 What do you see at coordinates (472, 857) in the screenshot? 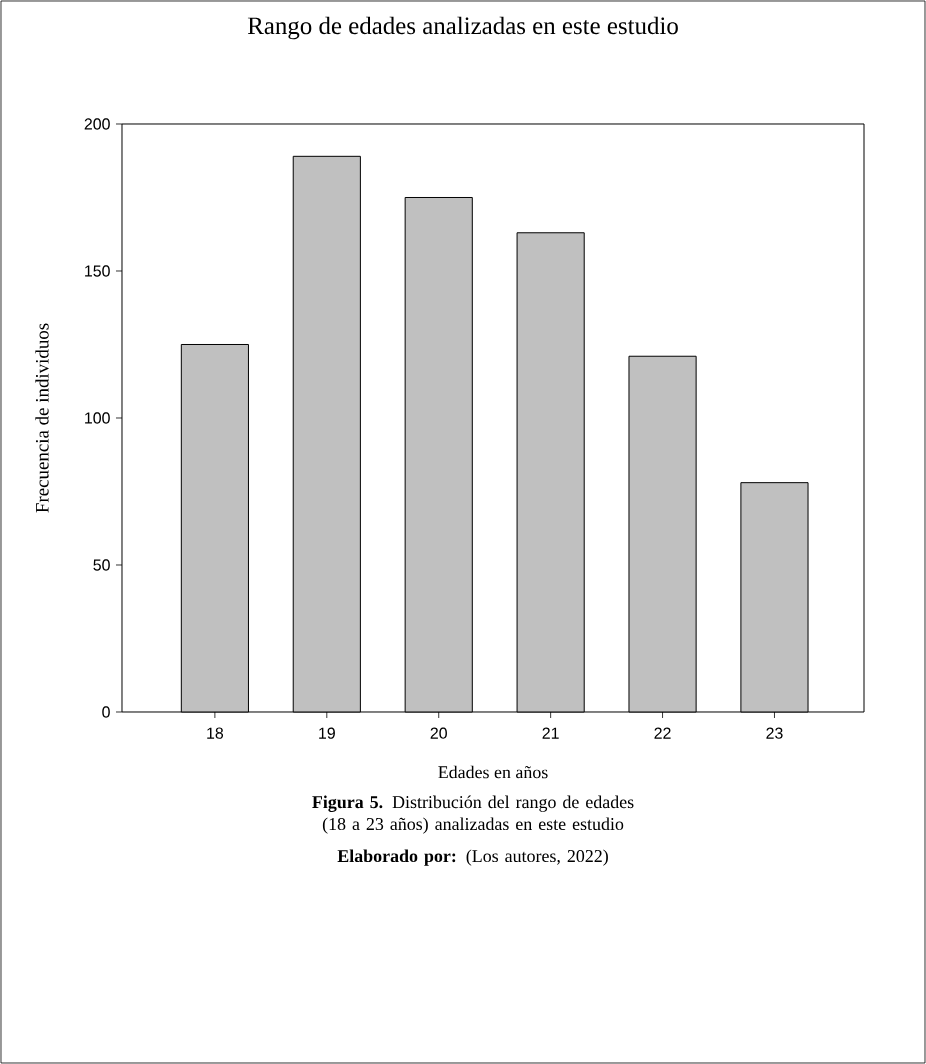
I see `text: Elaborado por: (Los autores, 2022)` at bounding box center [472, 857].